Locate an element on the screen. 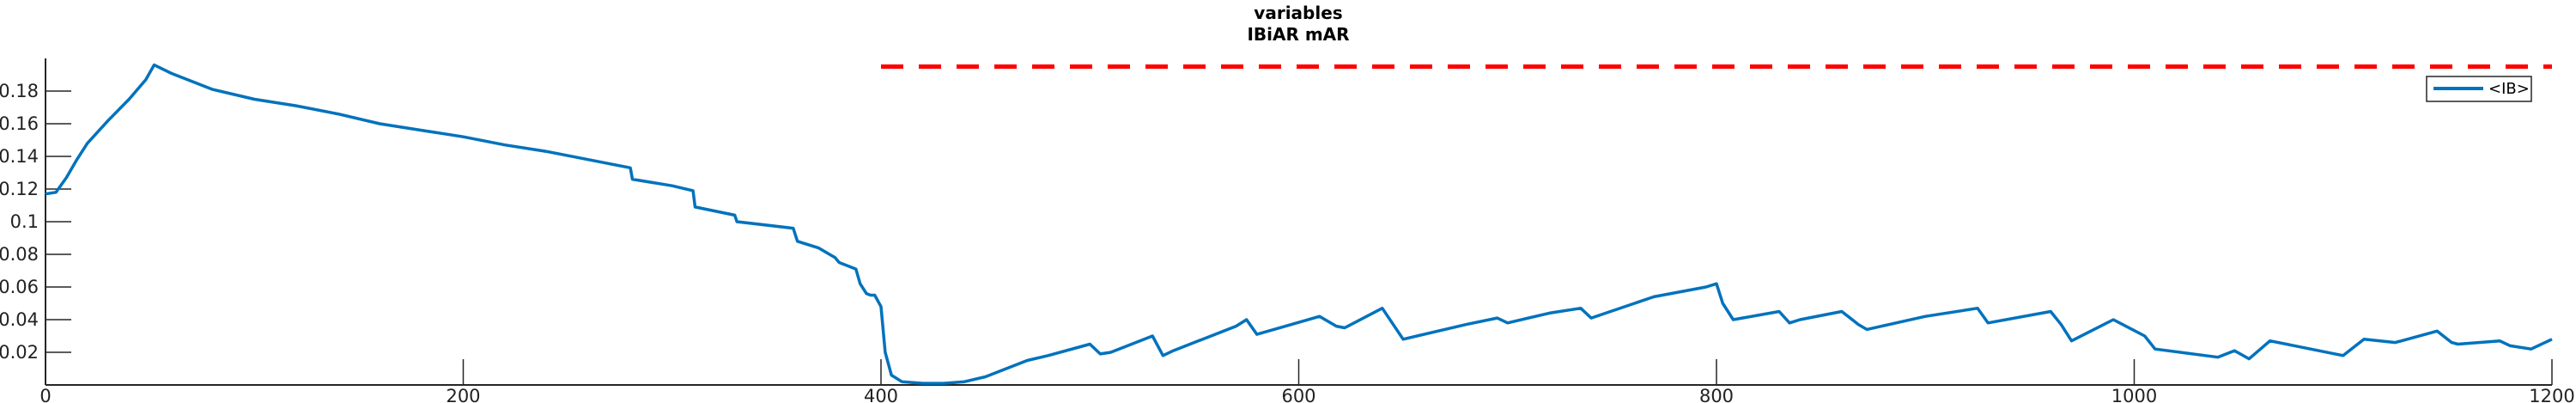  x-tick-label: 200 is located at coordinates (463, 394).